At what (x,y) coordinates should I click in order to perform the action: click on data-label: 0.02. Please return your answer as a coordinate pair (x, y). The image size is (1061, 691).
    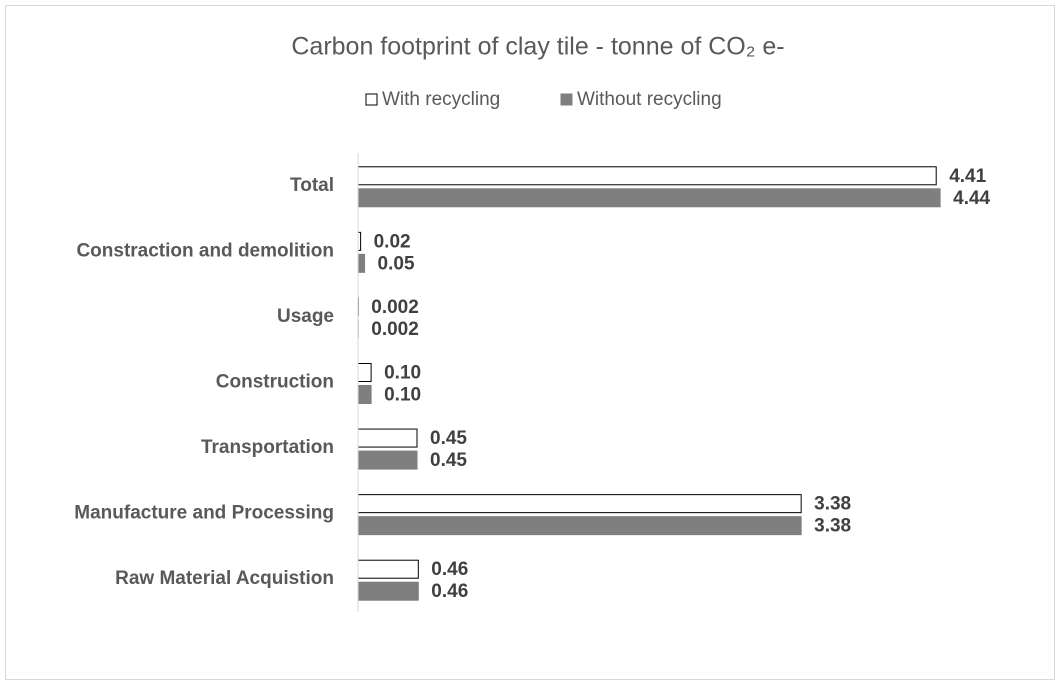
    Looking at the image, I should click on (392, 241).